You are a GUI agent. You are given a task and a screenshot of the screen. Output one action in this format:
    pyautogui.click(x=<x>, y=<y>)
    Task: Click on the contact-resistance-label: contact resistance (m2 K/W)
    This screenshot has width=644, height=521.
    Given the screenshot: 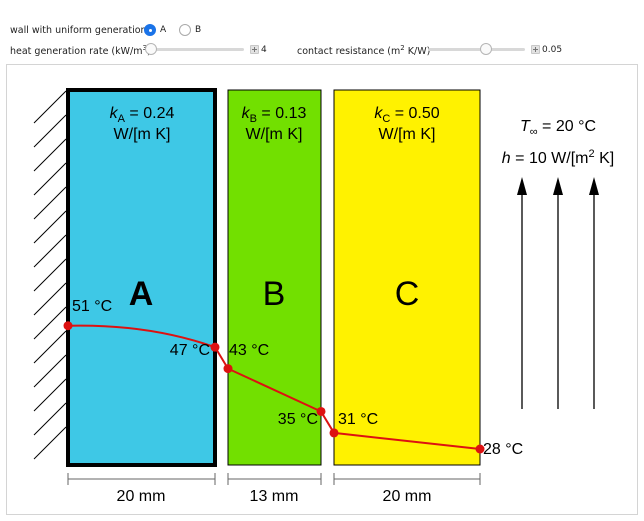 What is the action you would take?
    pyautogui.click(x=364, y=51)
    